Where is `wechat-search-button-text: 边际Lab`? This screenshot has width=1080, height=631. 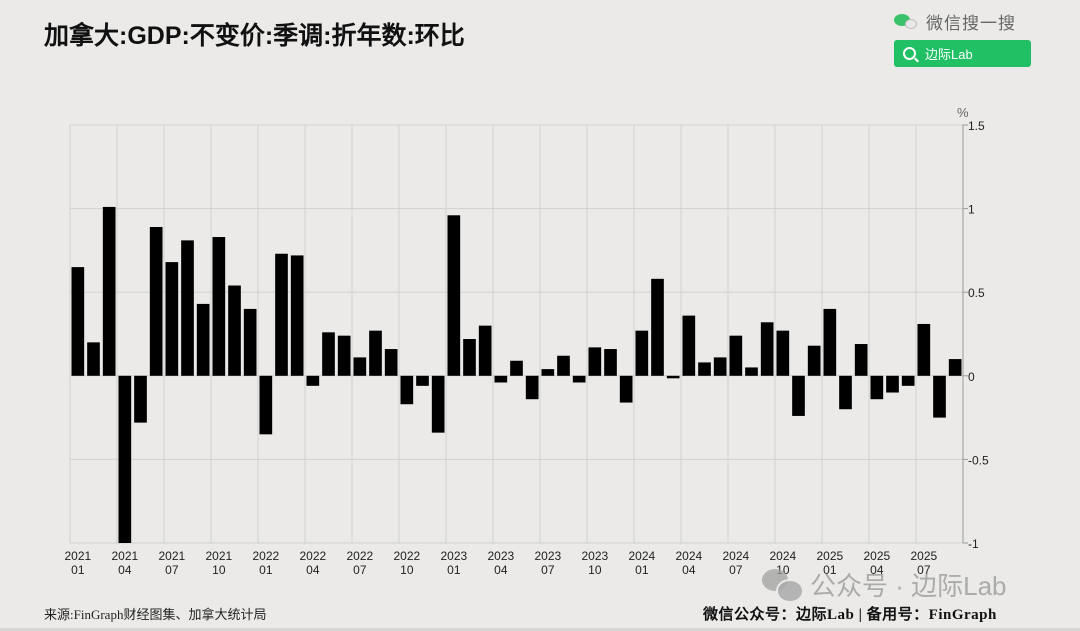 wechat-search-button-text: 边际Lab is located at coordinates (949, 54).